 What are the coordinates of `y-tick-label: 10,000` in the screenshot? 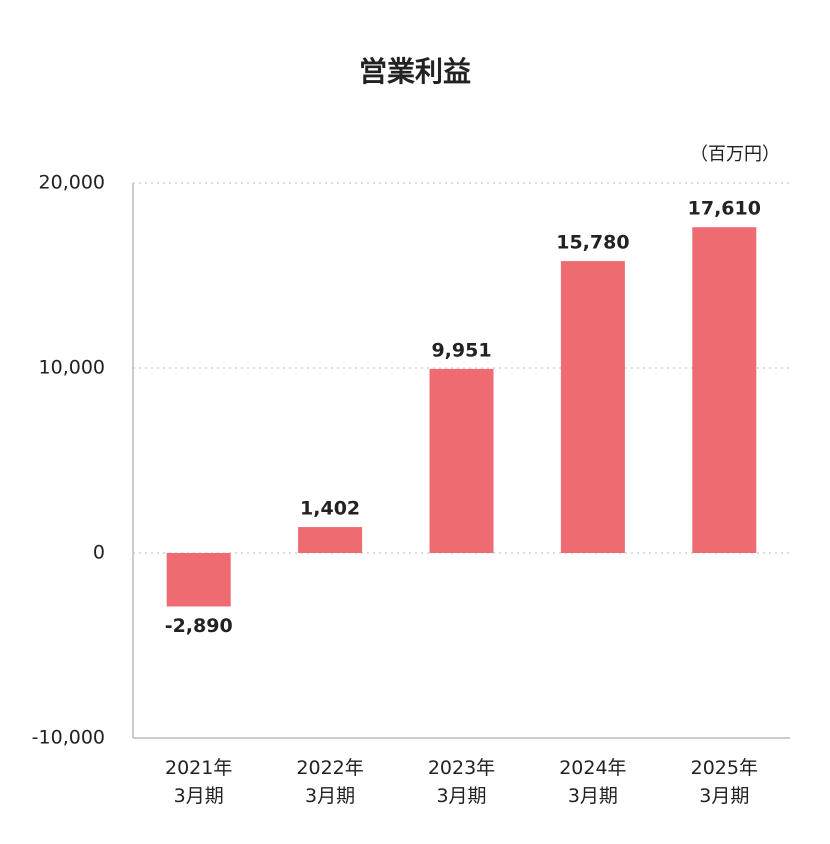 It's located at (72, 368).